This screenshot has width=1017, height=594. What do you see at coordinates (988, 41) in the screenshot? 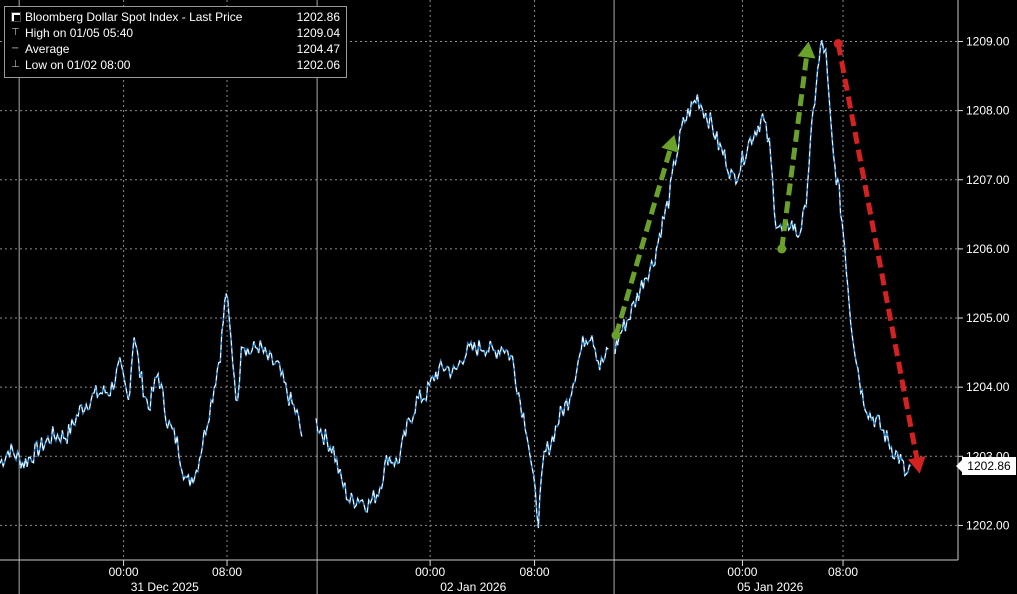
I see `y-tick-label: 1209.00` at bounding box center [988, 41].